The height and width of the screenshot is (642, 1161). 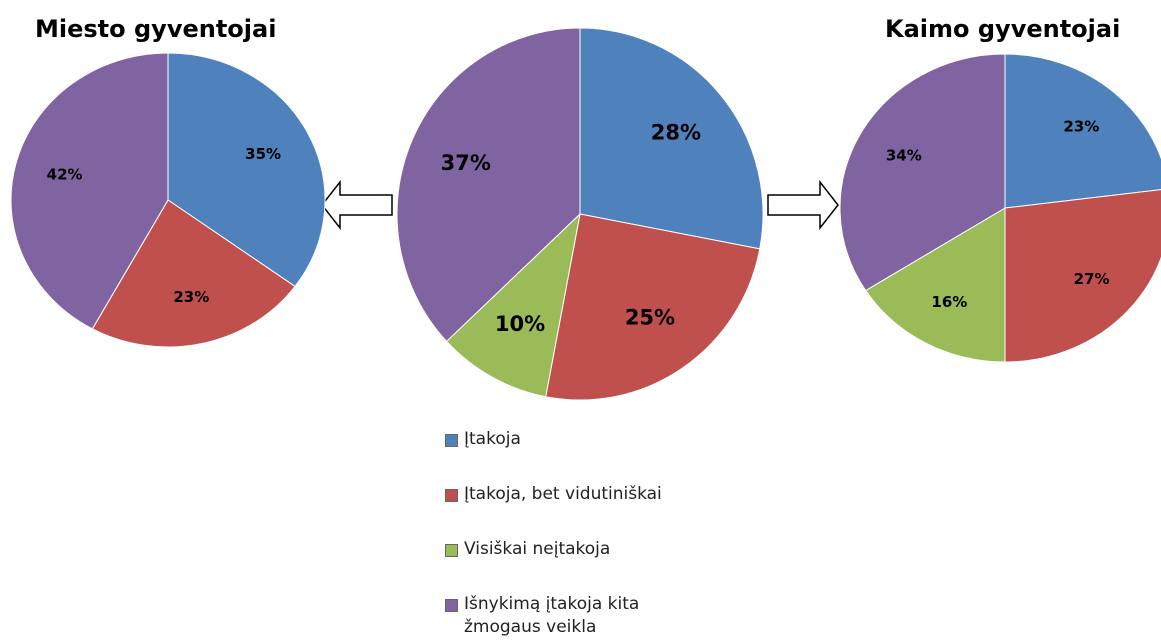 What do you see at coordinates (537, 549) in the screenshot?
I see `legend-label: Visiškai neįtakoja` at bounding box center [537, 549].